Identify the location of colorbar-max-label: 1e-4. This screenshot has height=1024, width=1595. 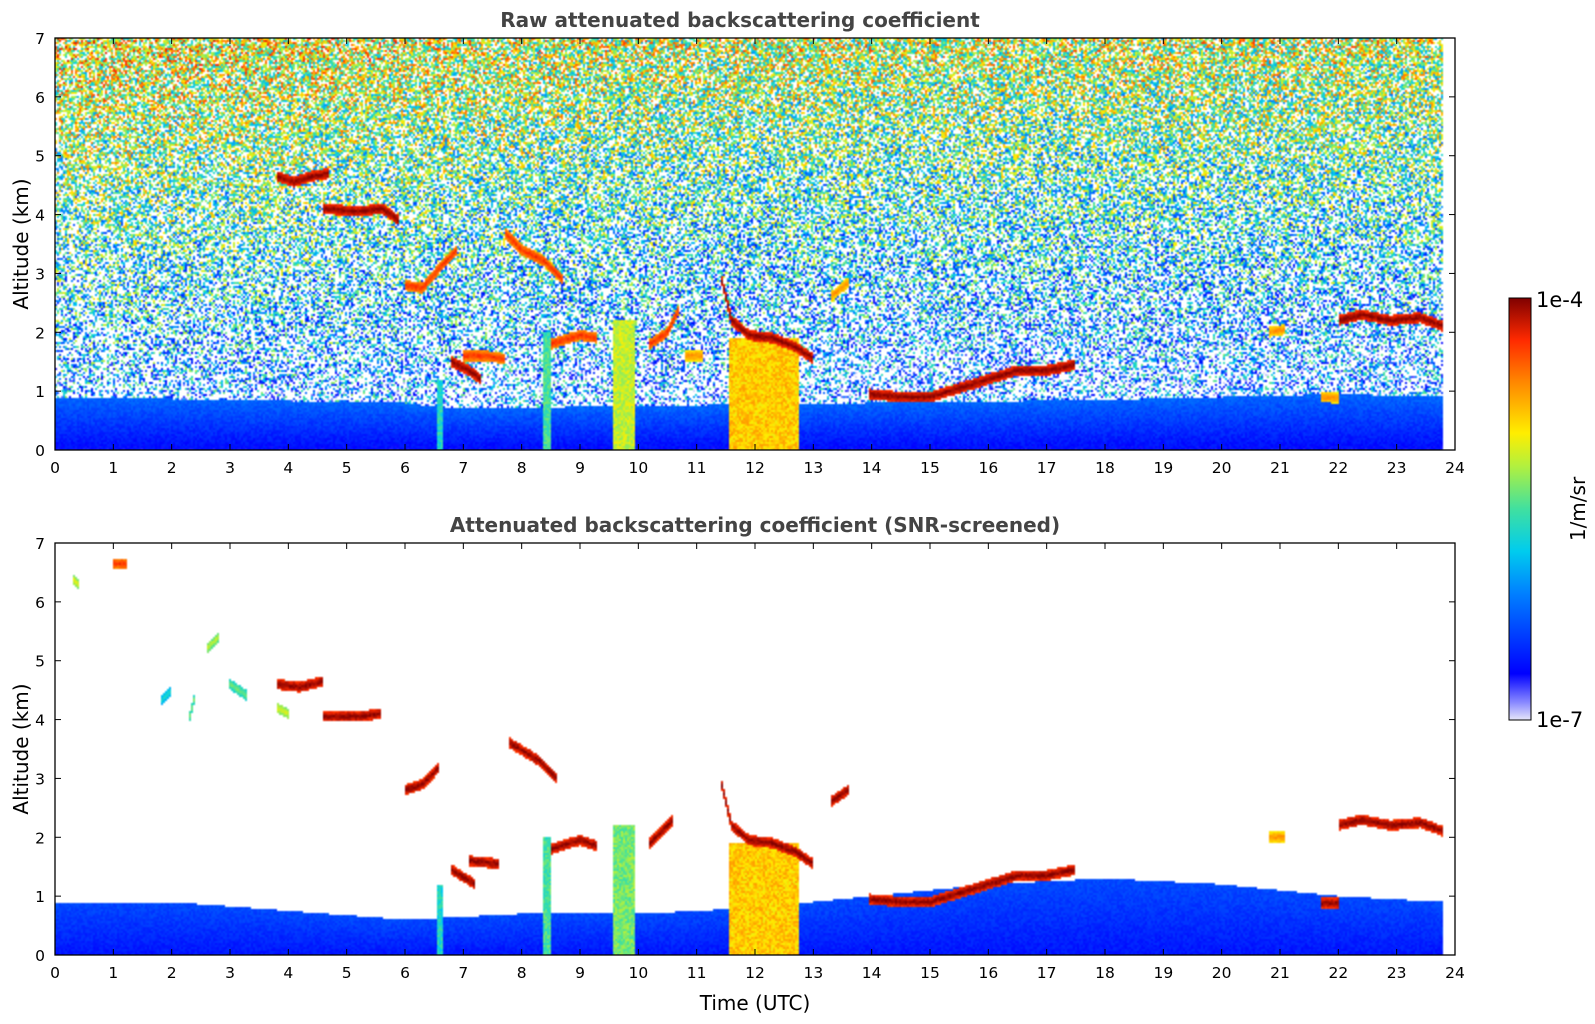
(1559, 300).